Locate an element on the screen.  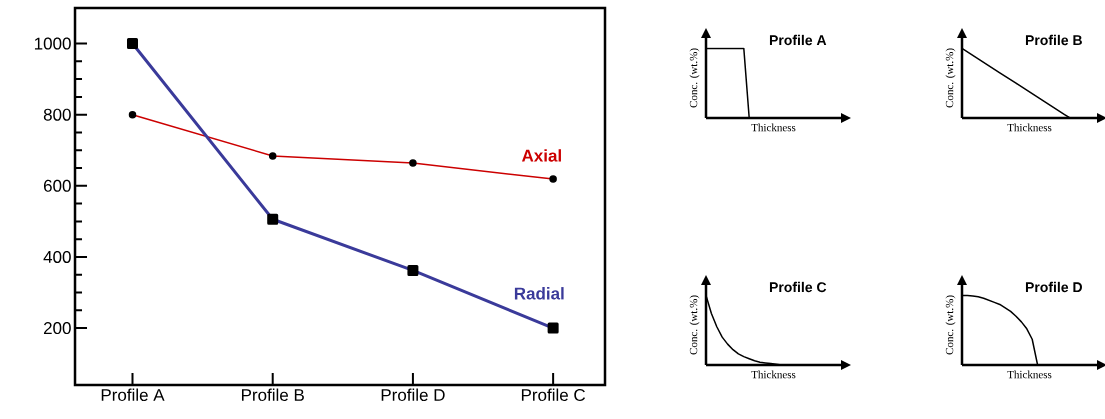
x-tick-label: Profile C is located at coordinates (553, 395).